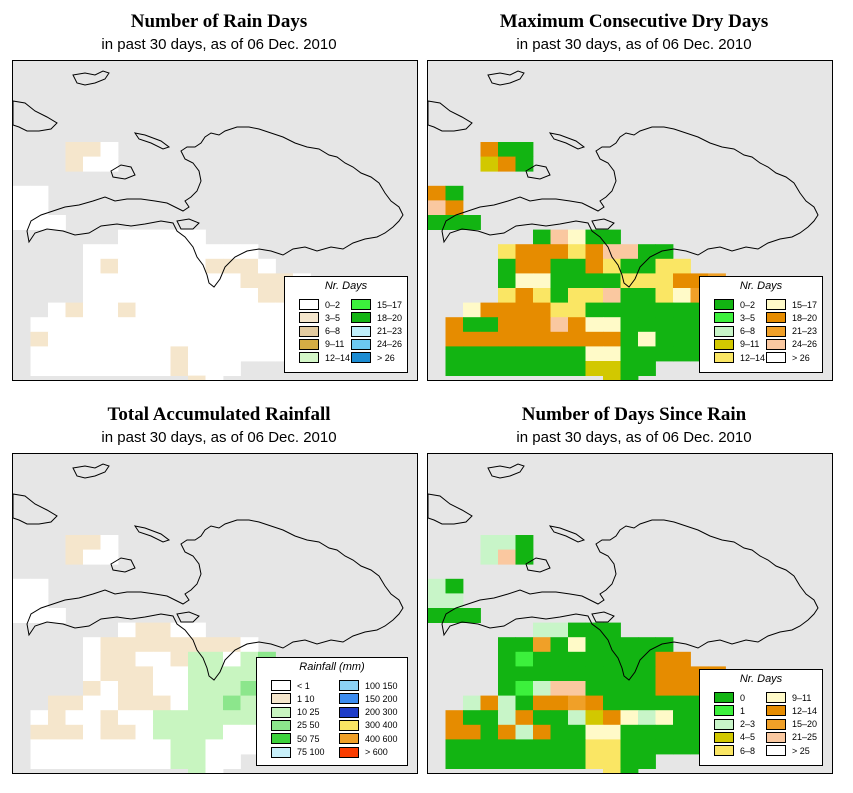 Image resolution: width=853 pixels, height=793 pixels. Describe the element at coordinates (208, 179) in the screenshot. I see `coastline` at that location.